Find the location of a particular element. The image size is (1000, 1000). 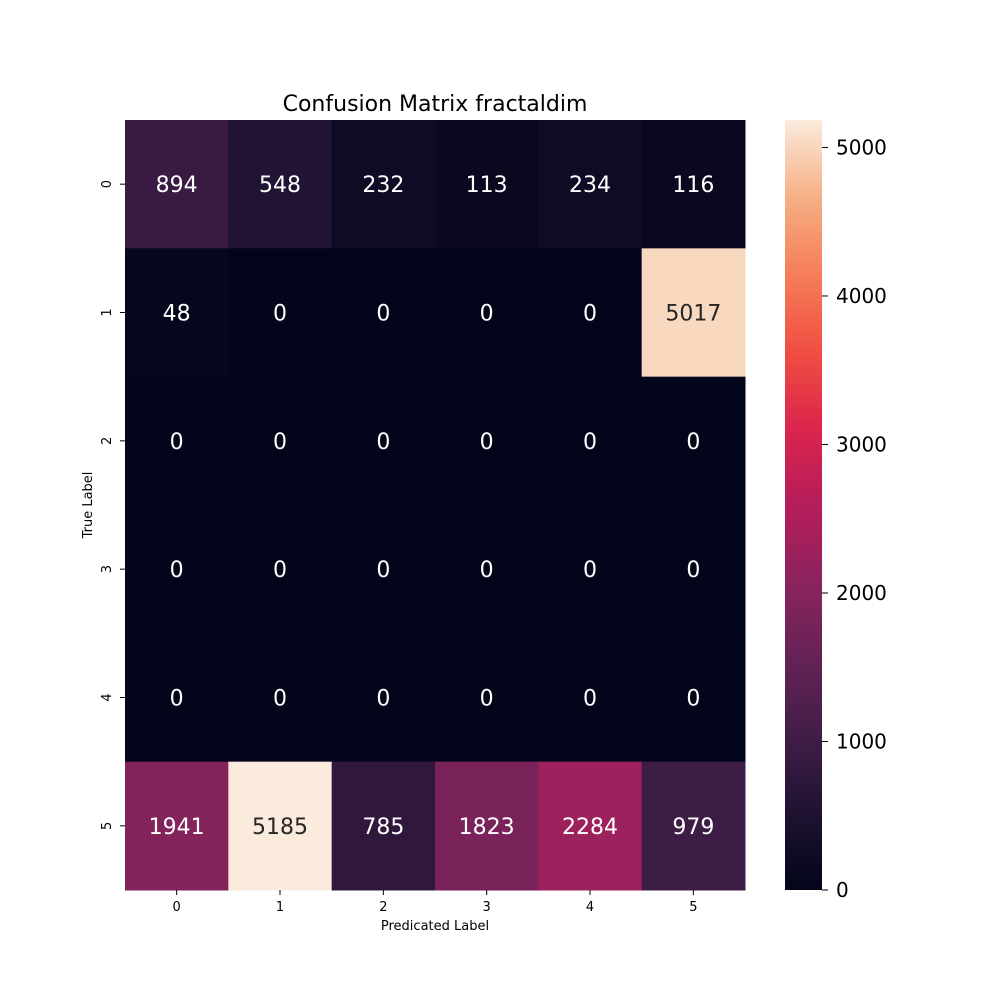

cell-value-label: 116 is located at coordinates (693, 185).